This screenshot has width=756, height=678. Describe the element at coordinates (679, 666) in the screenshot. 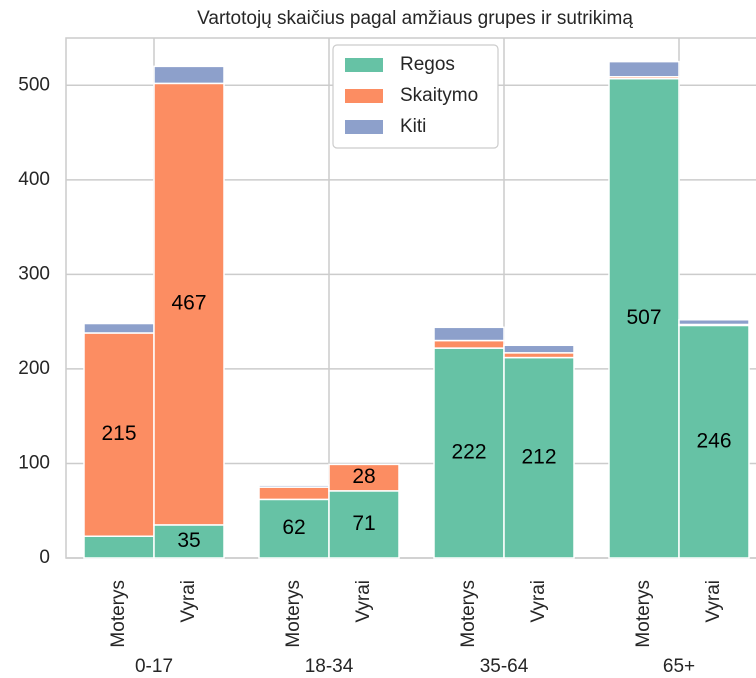

I see `group-label: 65+` at that location.